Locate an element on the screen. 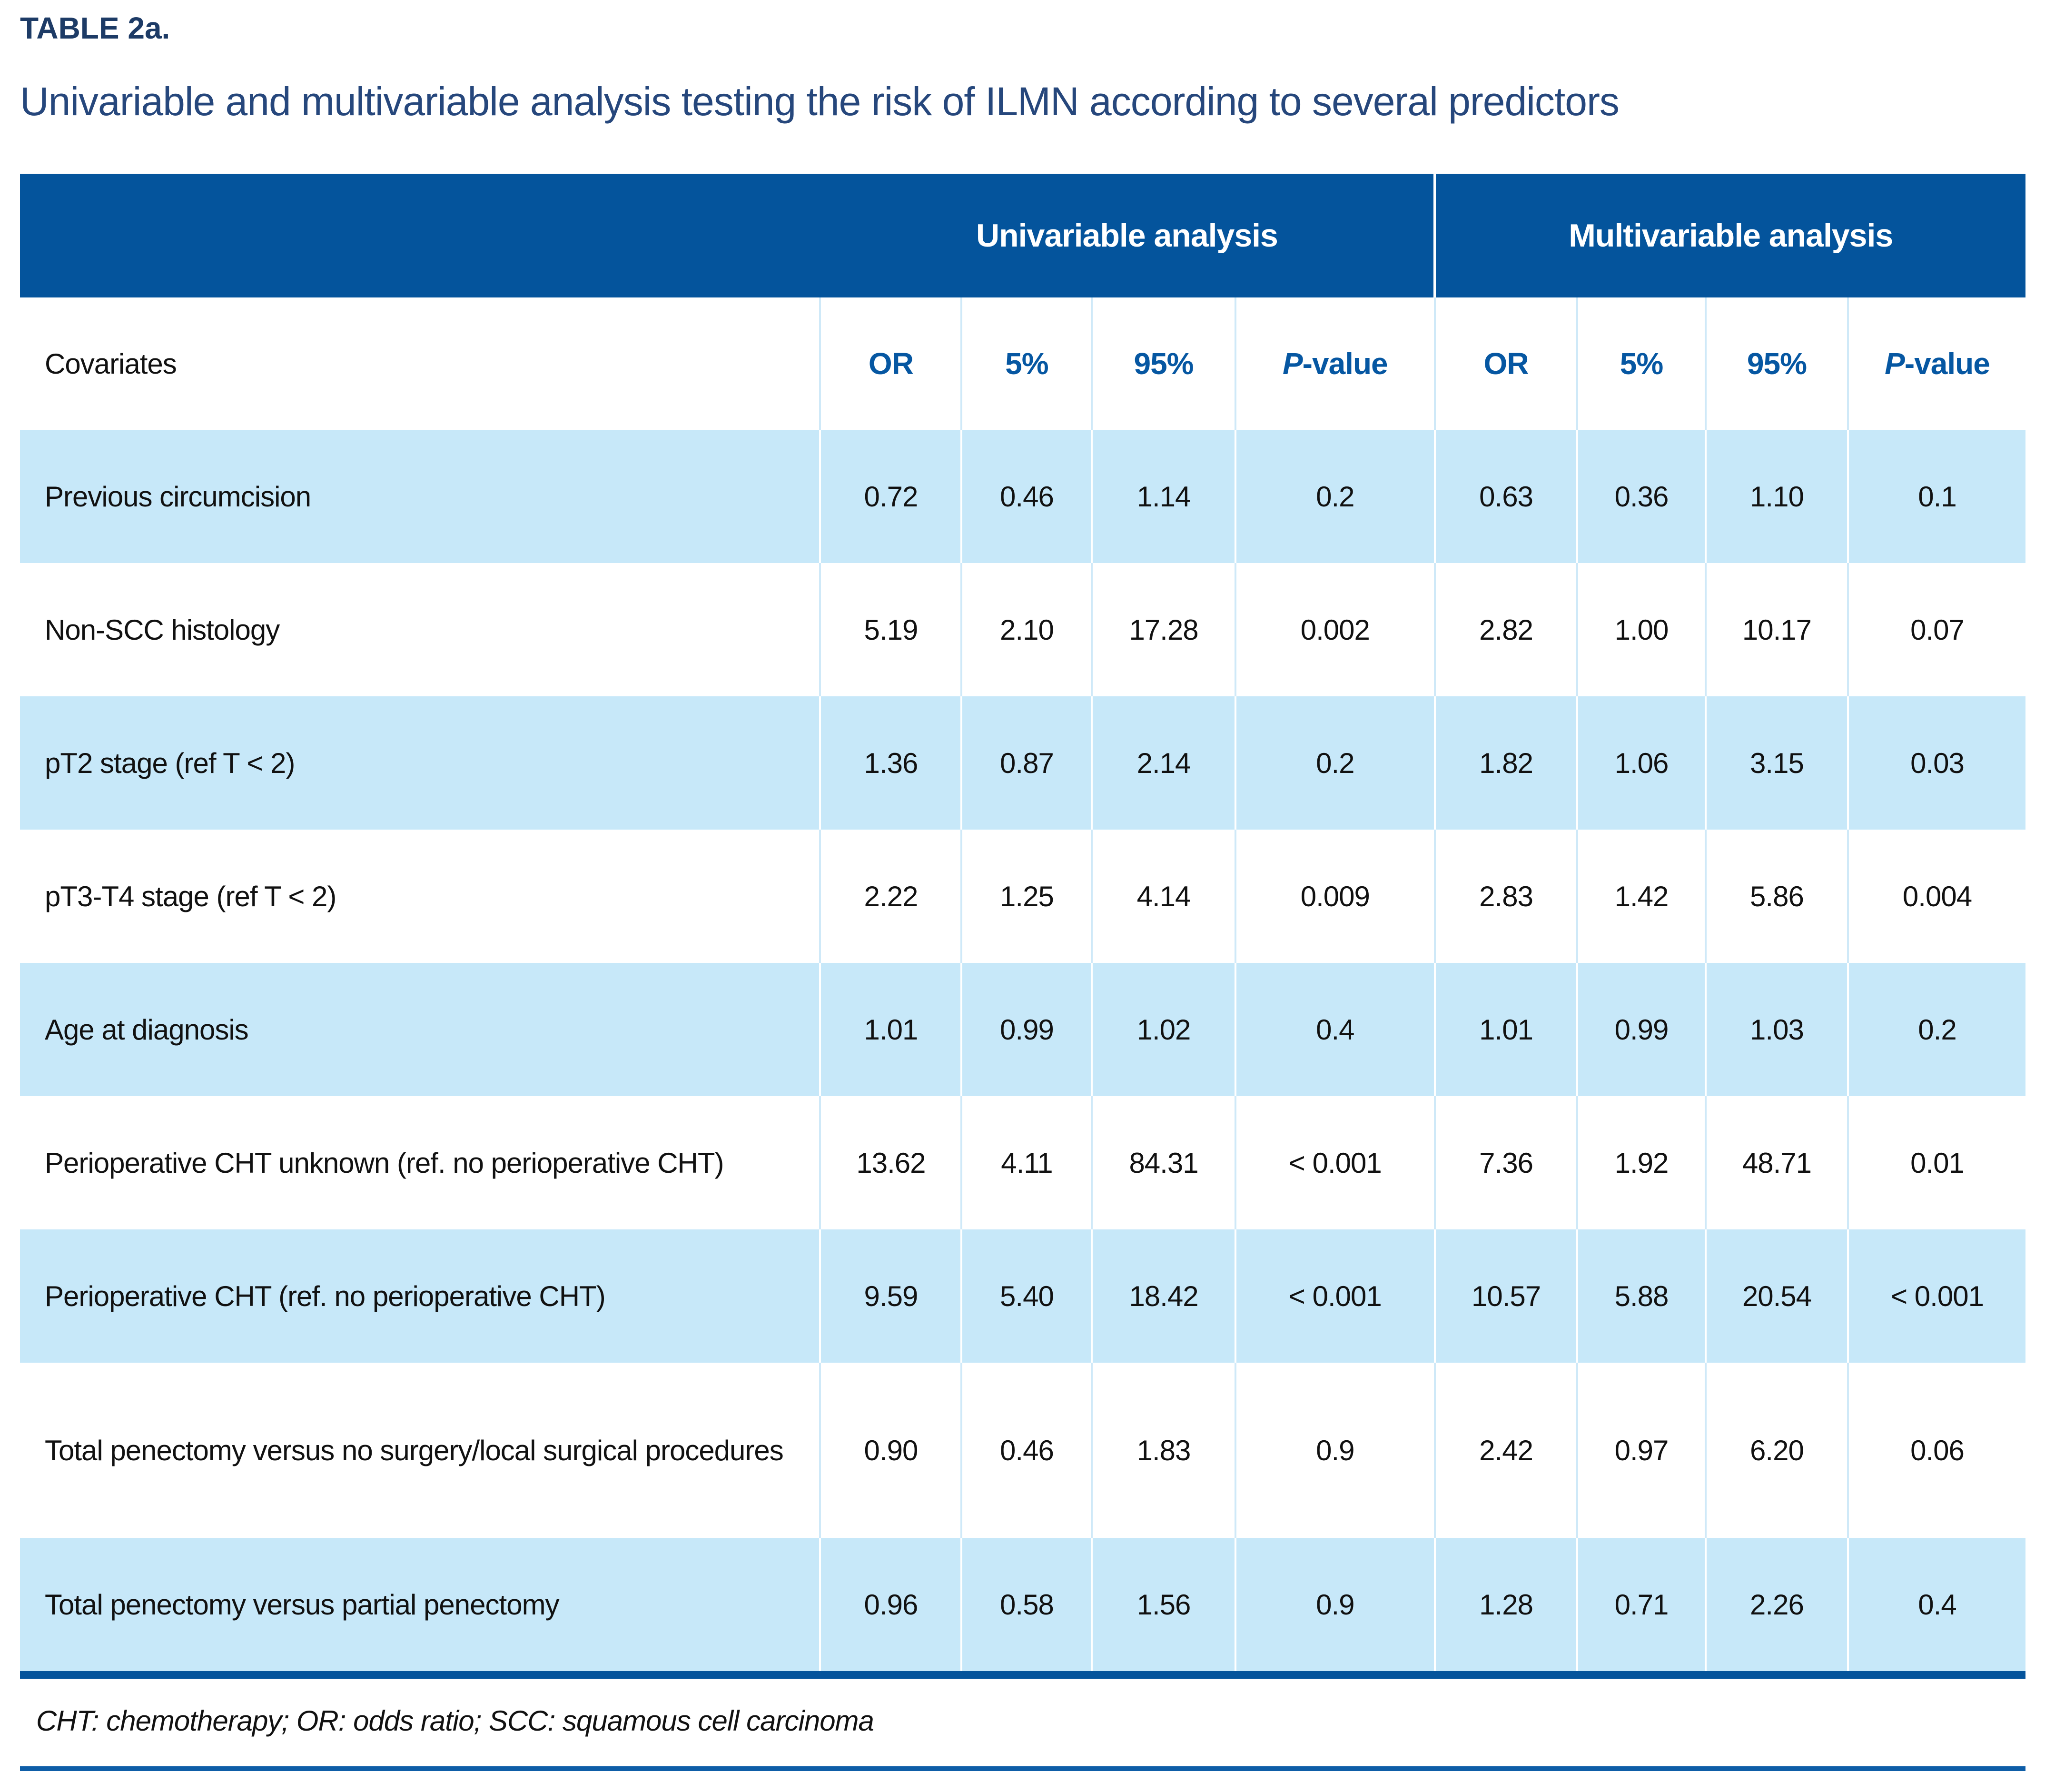 This screenshot has width=2045, height=1792. cell-95-multi: 3.15 is located at coordinates (1776, 763).